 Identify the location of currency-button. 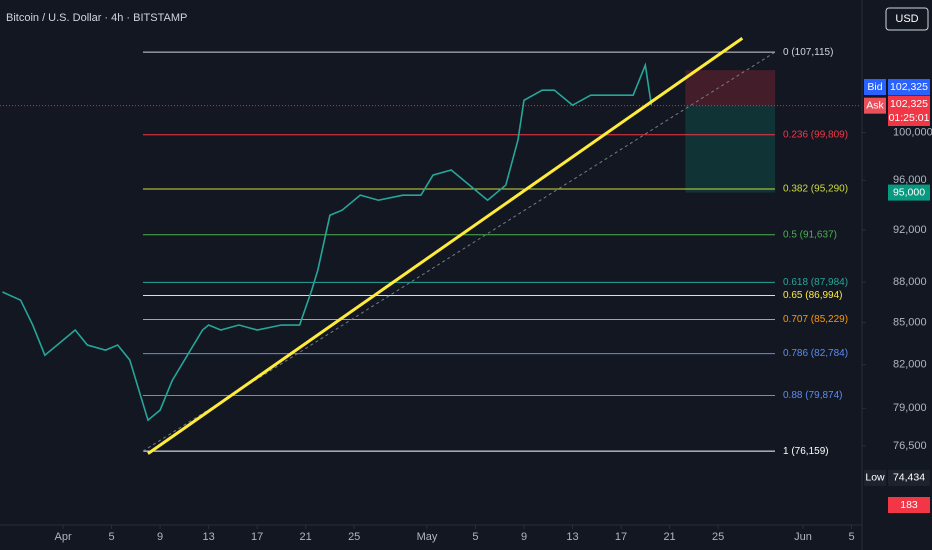
(907, 19).